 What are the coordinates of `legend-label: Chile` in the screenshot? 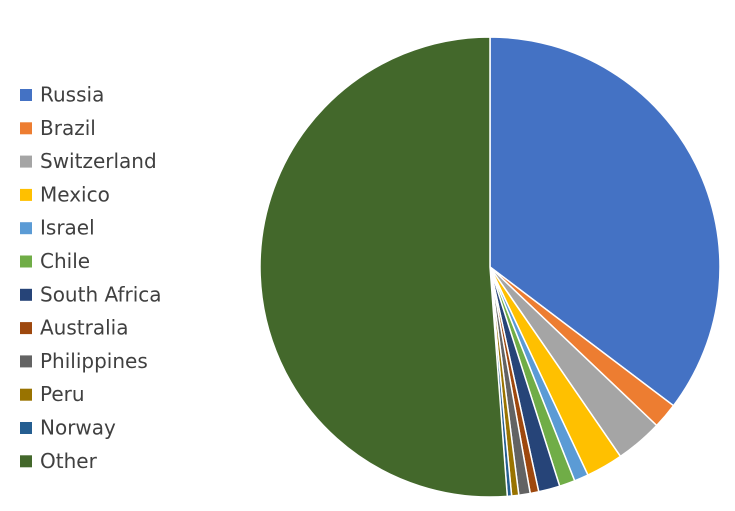 It's located at (65, 261).